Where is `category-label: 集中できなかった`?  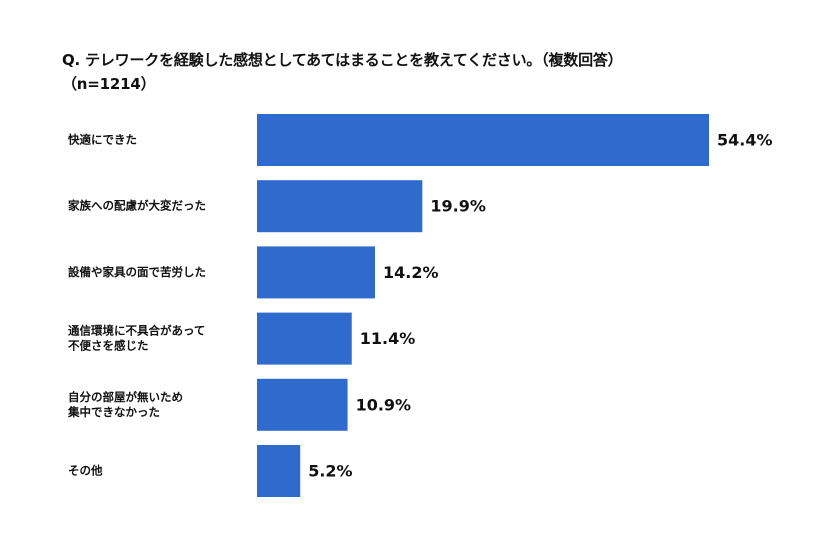
category-label: 集中できなかった is located at coordinates (113, 412).